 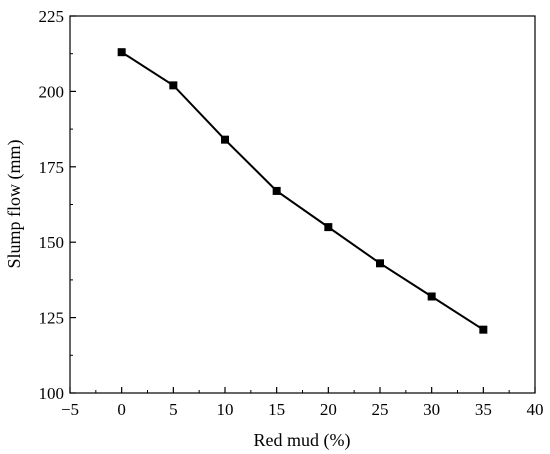 I want to click on y-tick-label: 225, so click(x=52, y=16).